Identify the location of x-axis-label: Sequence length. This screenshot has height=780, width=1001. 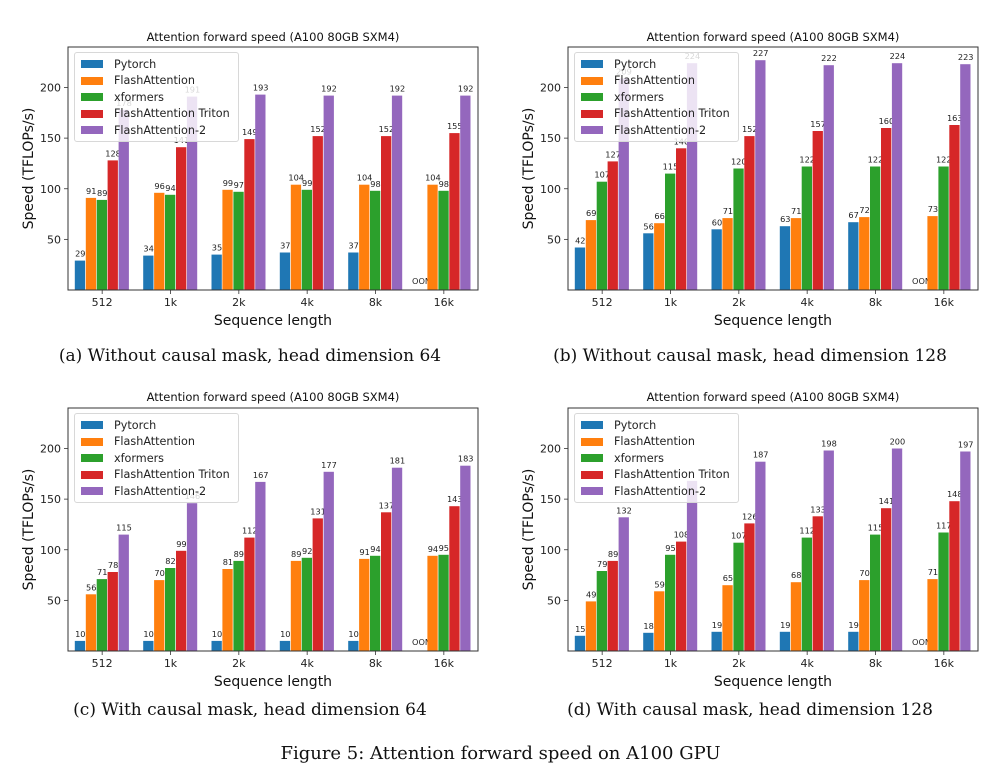
(273, 682).